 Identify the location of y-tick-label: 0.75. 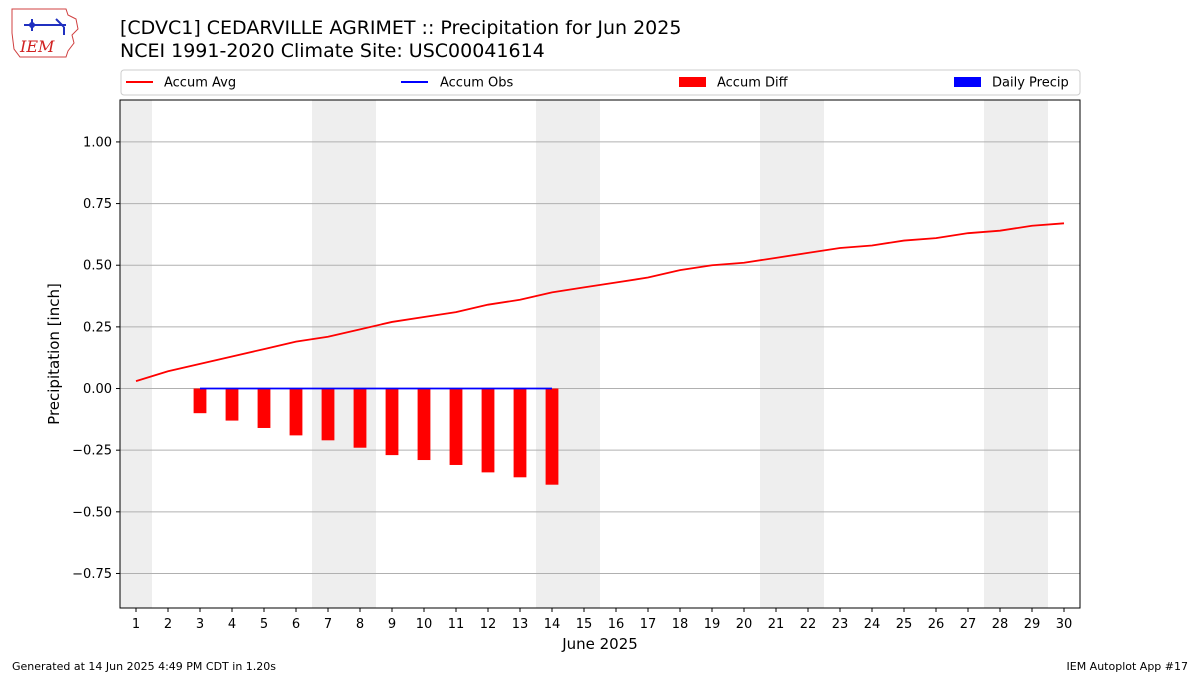
(97, 204).